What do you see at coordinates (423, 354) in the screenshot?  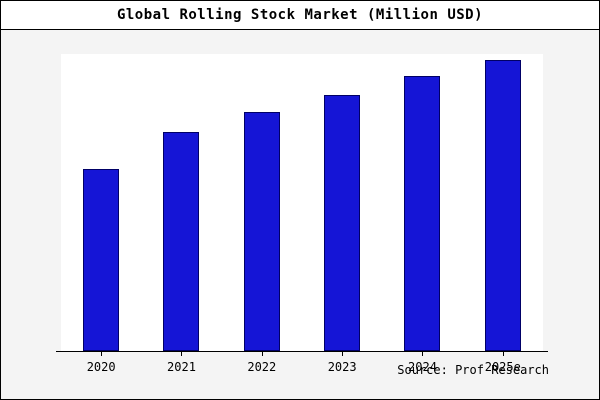 I see `x-tick-mark-2024` at bounding box center [423, 354].